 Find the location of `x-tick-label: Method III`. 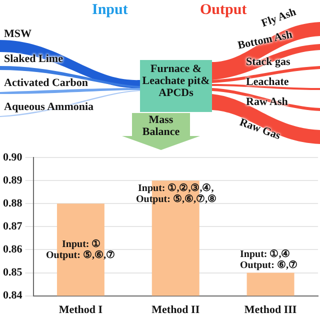

x-tick-label: Method III is located at coordinates (270, 310).